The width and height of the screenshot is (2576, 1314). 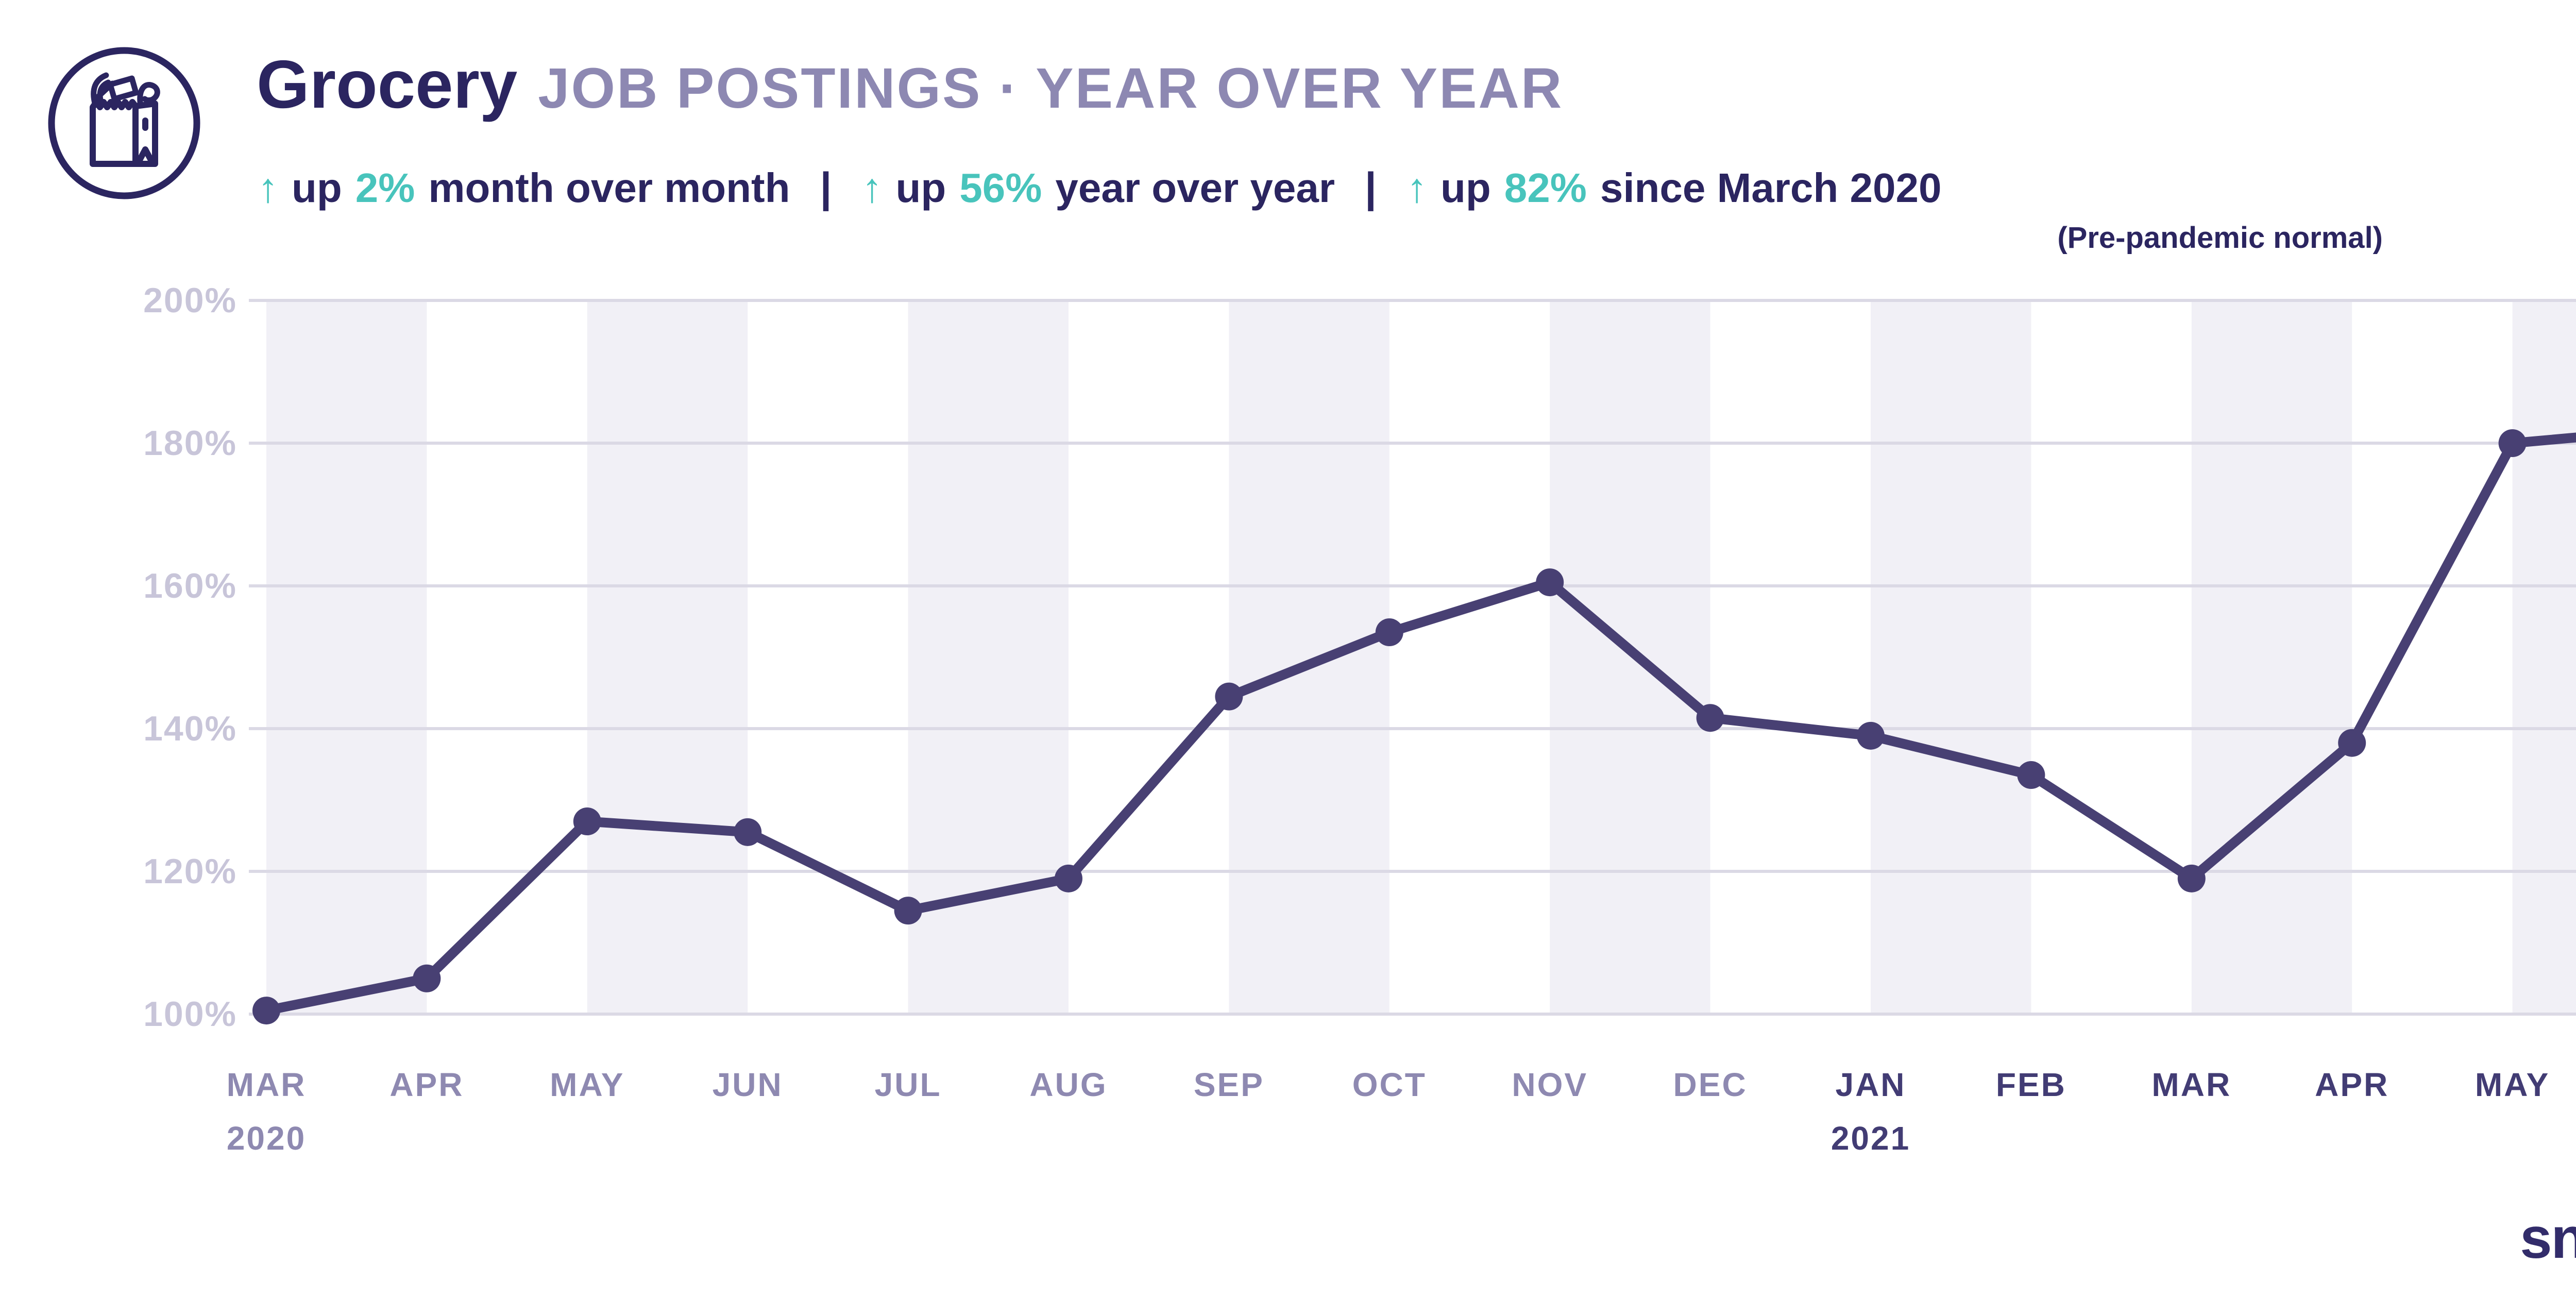 I want to click on category-title: Grocery, so click(x=388, y=84).